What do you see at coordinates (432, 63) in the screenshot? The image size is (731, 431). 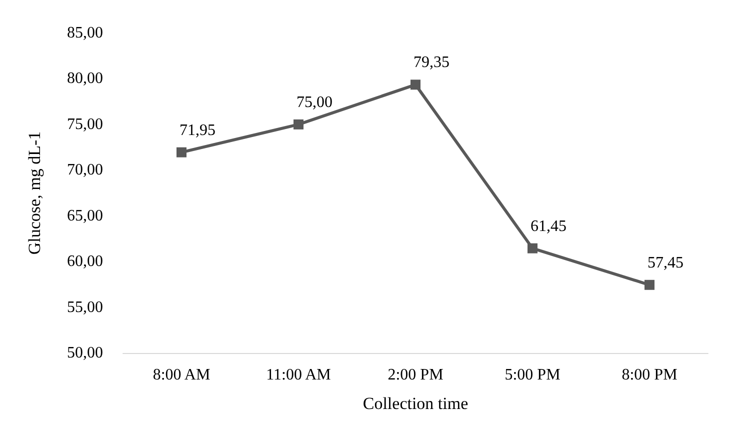 I see `data-label: 79,35` at bounding box center [432, 63].